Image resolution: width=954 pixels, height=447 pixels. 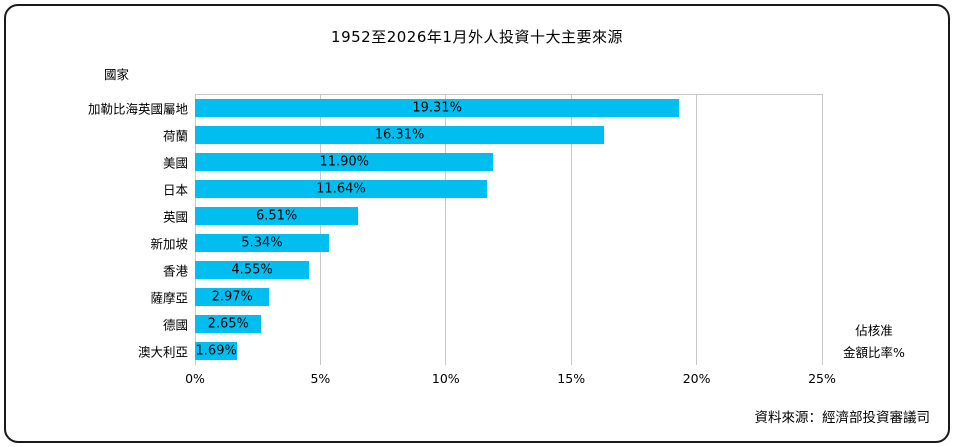 I want to click on category-label: 加勒比海英國屬地, so click(x=137, y=109).